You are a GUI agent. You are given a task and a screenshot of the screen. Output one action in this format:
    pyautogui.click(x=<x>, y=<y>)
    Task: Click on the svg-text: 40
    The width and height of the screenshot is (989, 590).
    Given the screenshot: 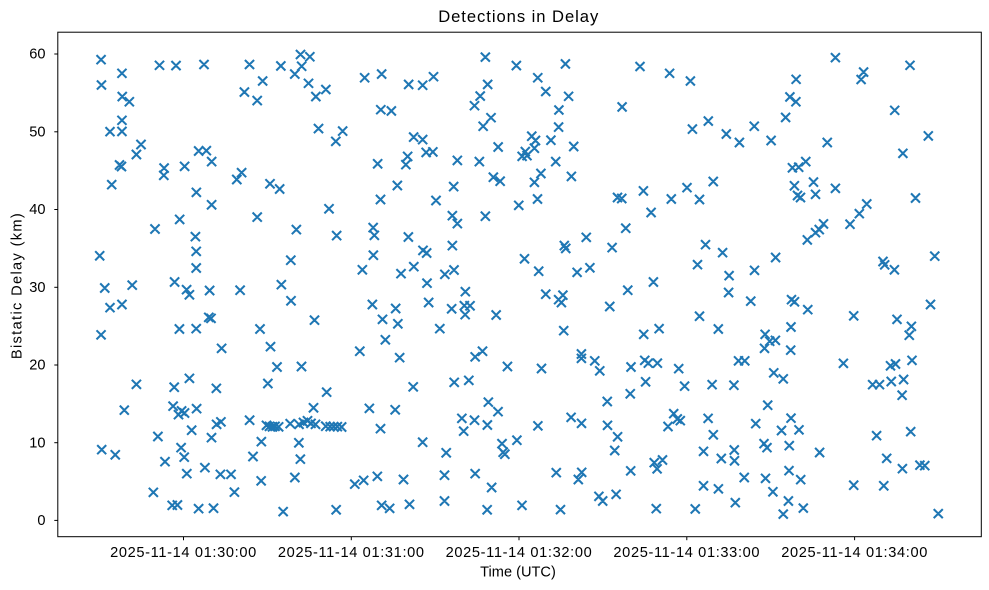 What is the action you would take?
    pyautogui.click(x=37, y=210)
    